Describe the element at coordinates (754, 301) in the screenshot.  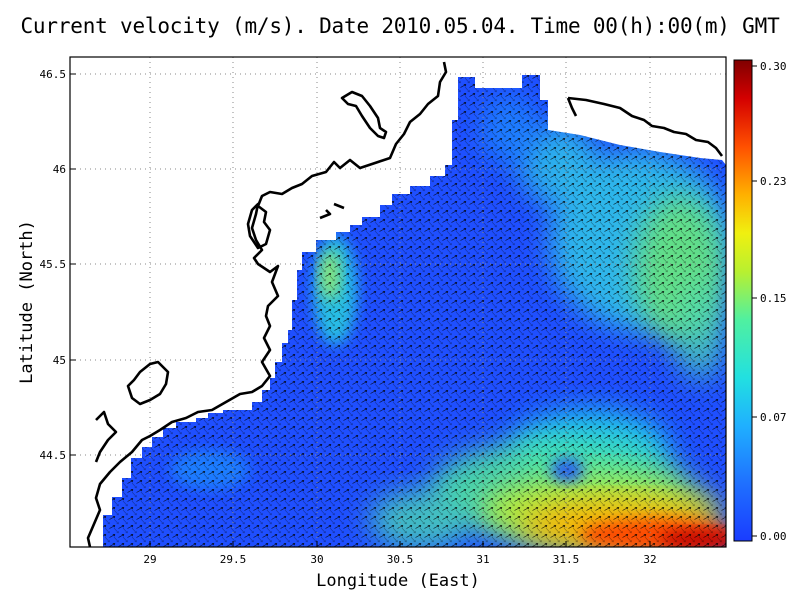
I see `colorbar-ticks` at that location.